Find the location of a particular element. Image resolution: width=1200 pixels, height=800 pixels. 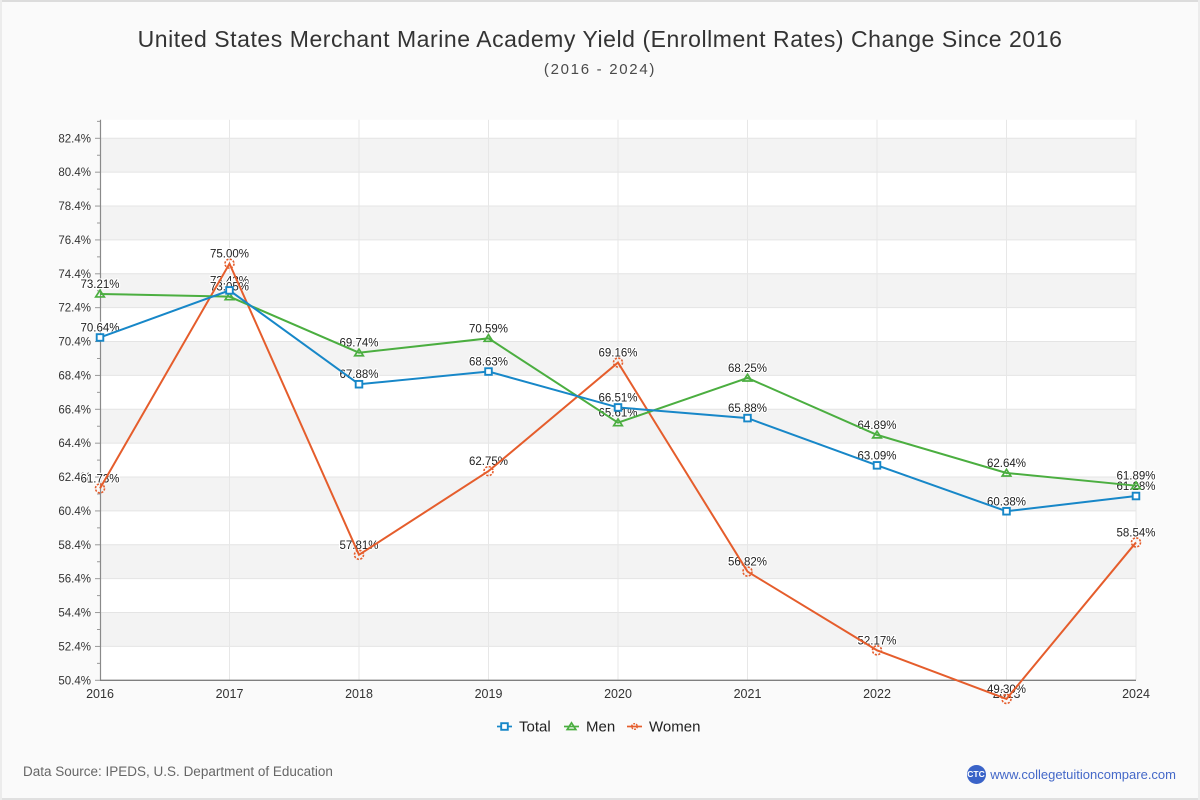

svg-text: 66.51% is located at coordinates (617, 398).